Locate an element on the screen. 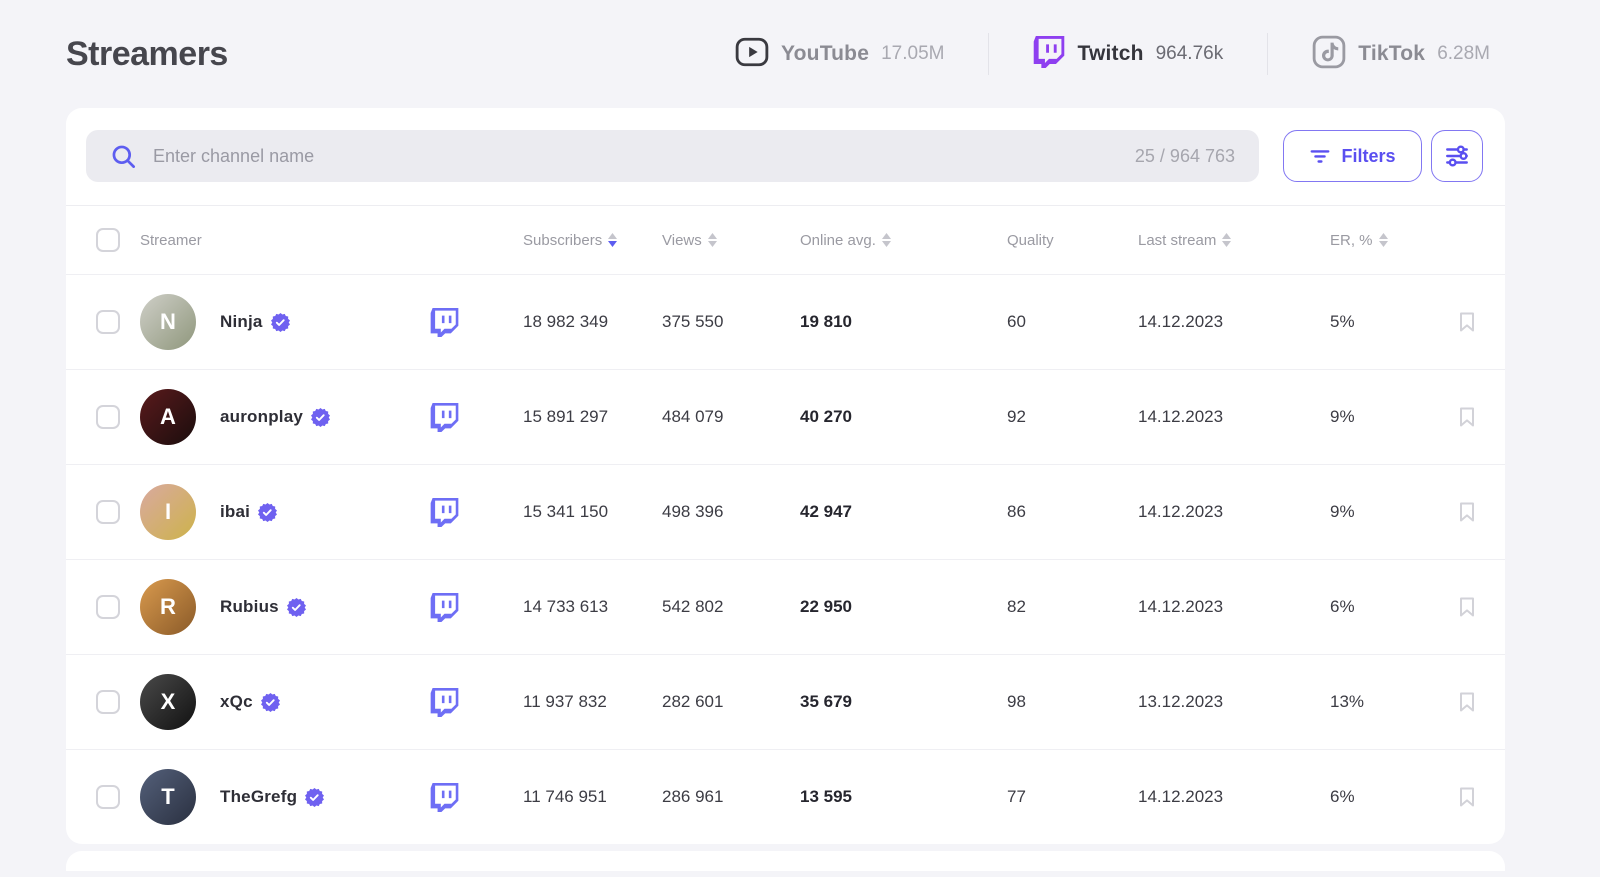  quality-value: 98 is located at coordinates (1016, 701).